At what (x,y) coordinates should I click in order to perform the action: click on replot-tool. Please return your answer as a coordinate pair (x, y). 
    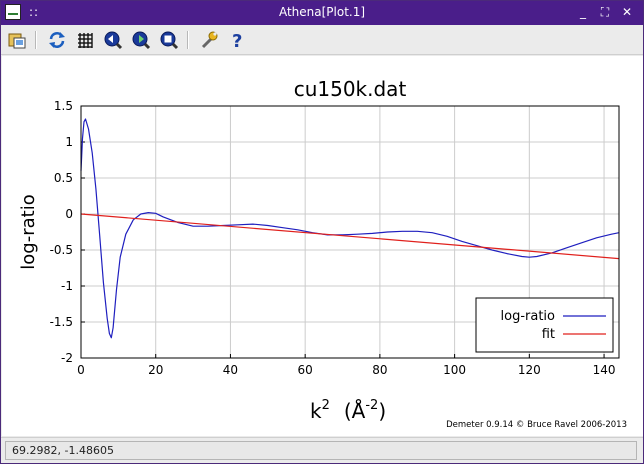
    Looking at the image, I should click on (57, 40).